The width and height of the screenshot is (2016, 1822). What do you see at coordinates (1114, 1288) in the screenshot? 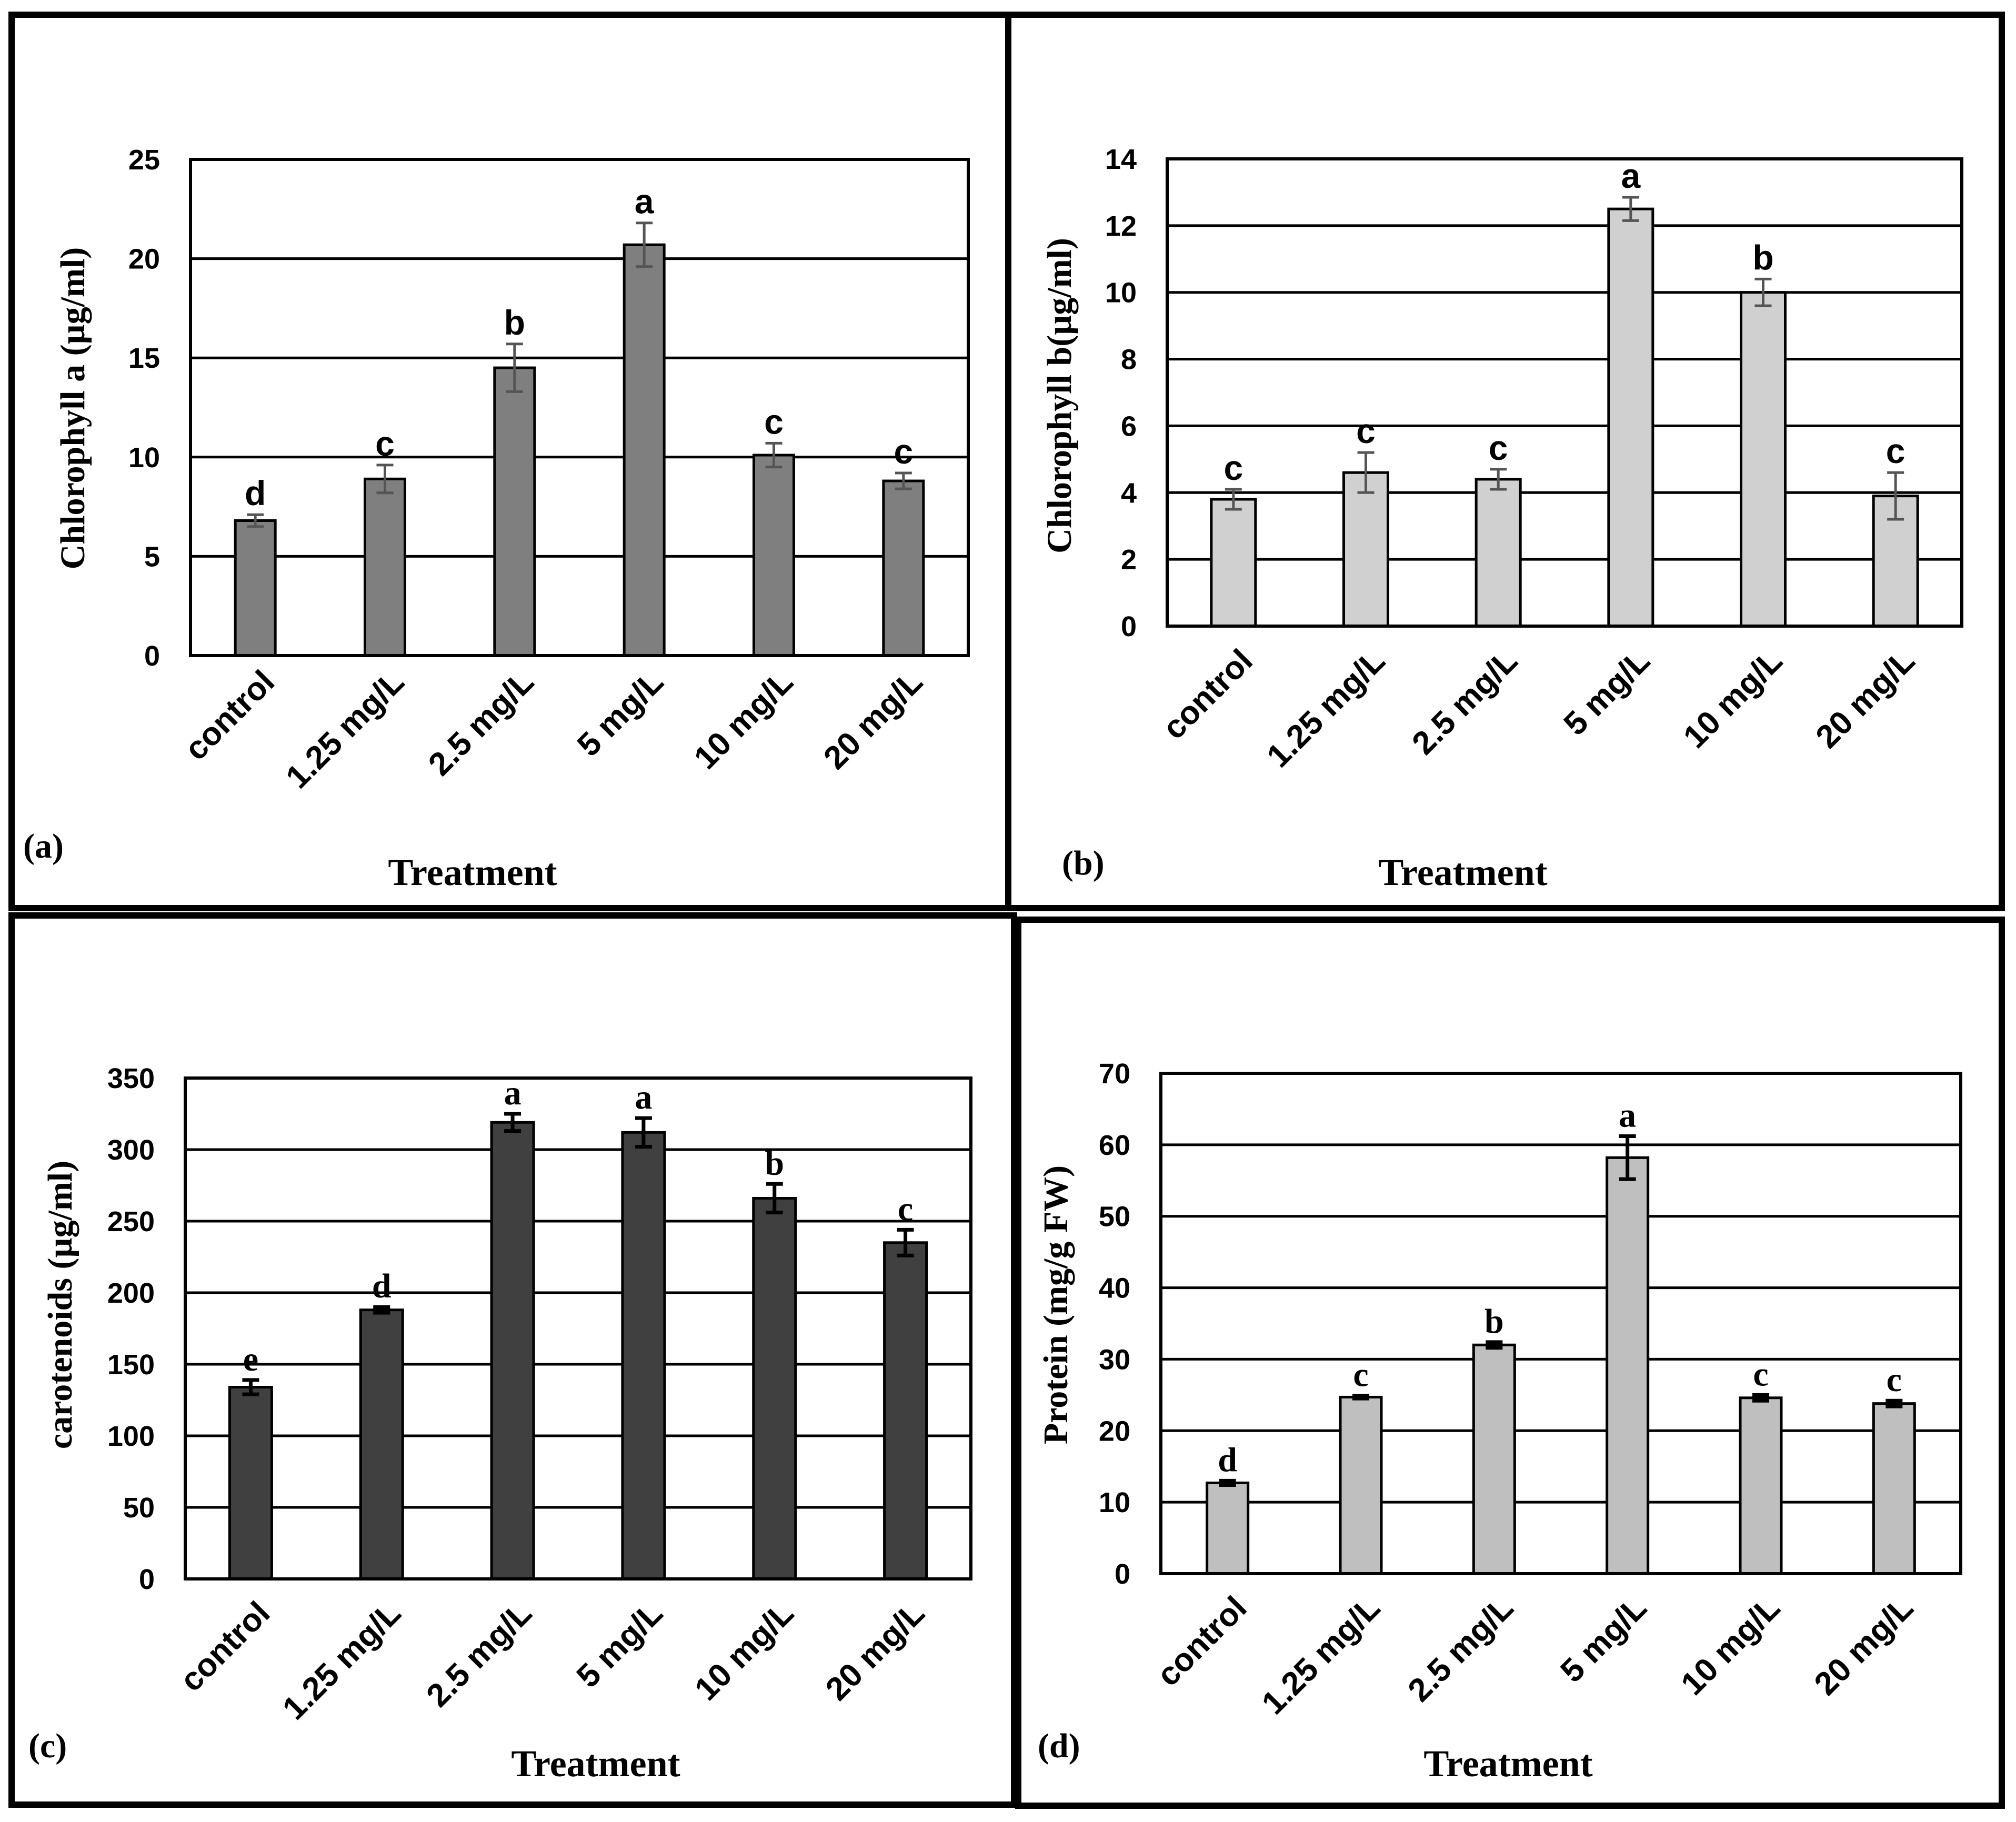
I see `panel-d-y-tick-label: 40` at bounding box center [1114, 1288].